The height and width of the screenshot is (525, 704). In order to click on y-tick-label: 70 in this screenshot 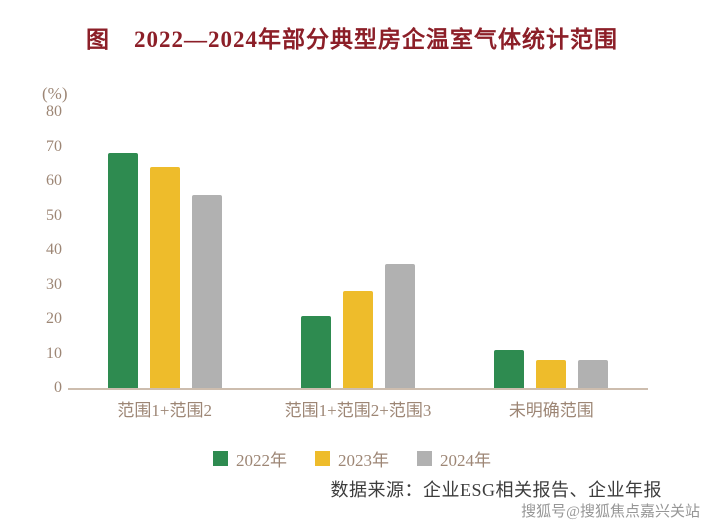, I will do `click(54, 146)`.